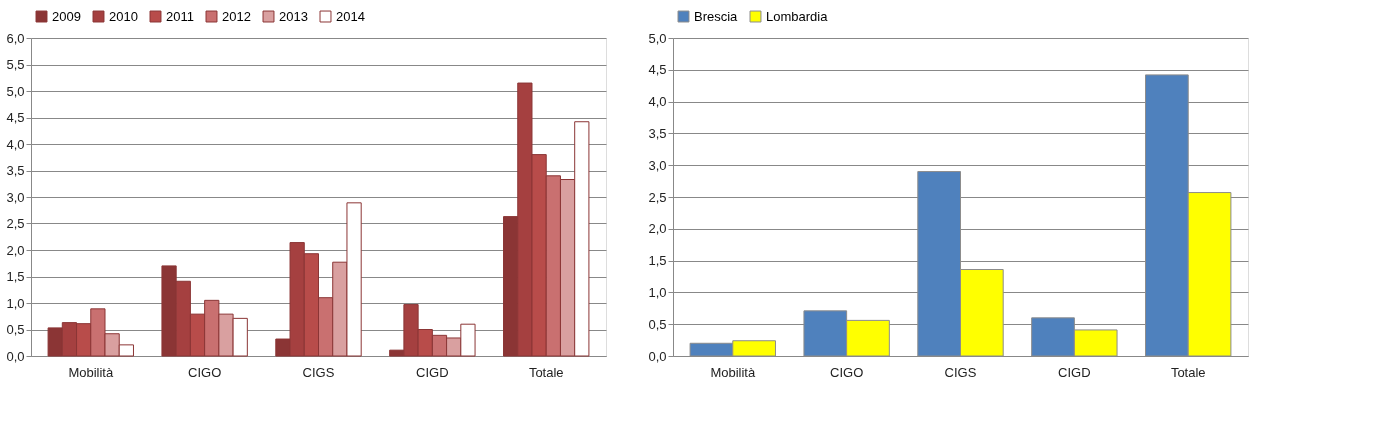 This screenshot has width=1393, height=425. I want to click on legend-label: 2014, so click(350, 16).